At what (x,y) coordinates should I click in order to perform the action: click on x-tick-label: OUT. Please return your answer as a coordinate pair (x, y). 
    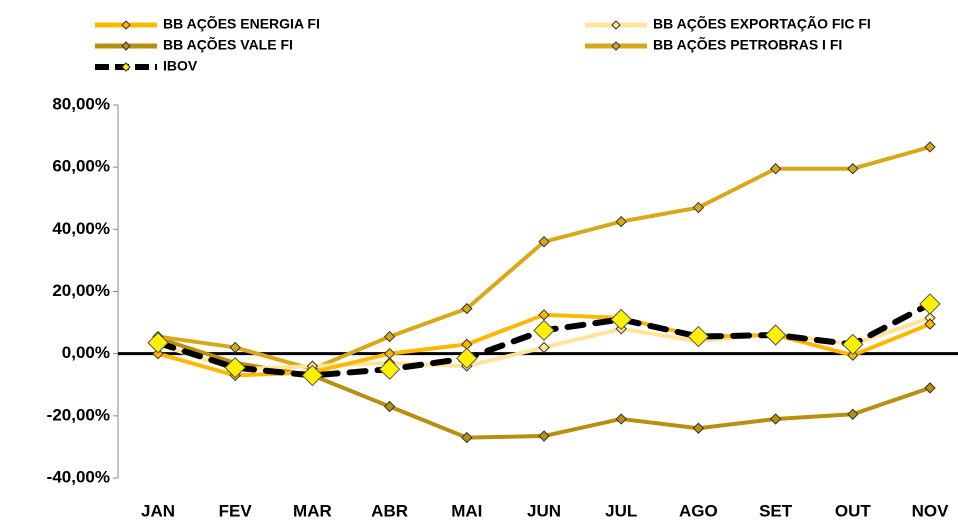
    Looking at the image, I should click on (853, 510).